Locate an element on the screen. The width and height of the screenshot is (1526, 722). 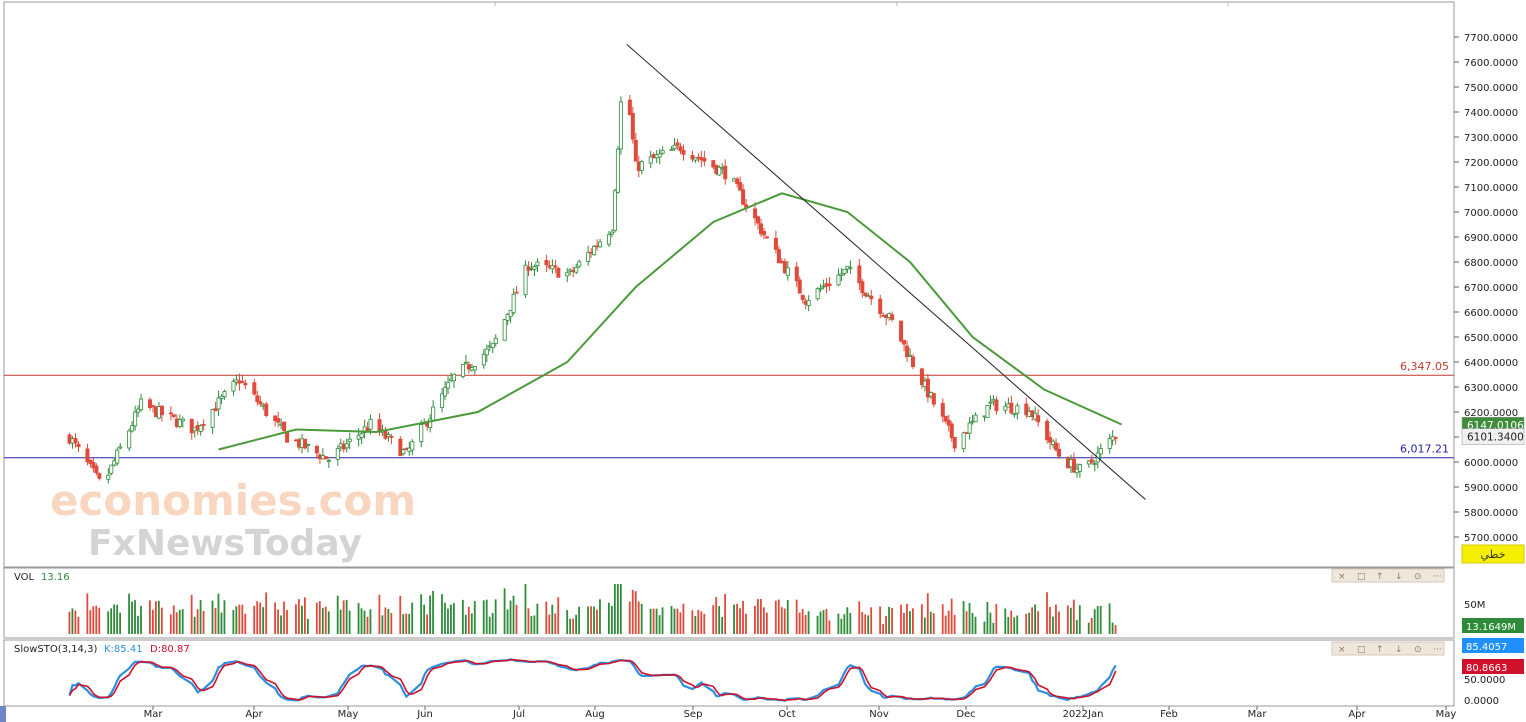
x-tick-label: 2022Jan is located at coordinates (1083, 714).